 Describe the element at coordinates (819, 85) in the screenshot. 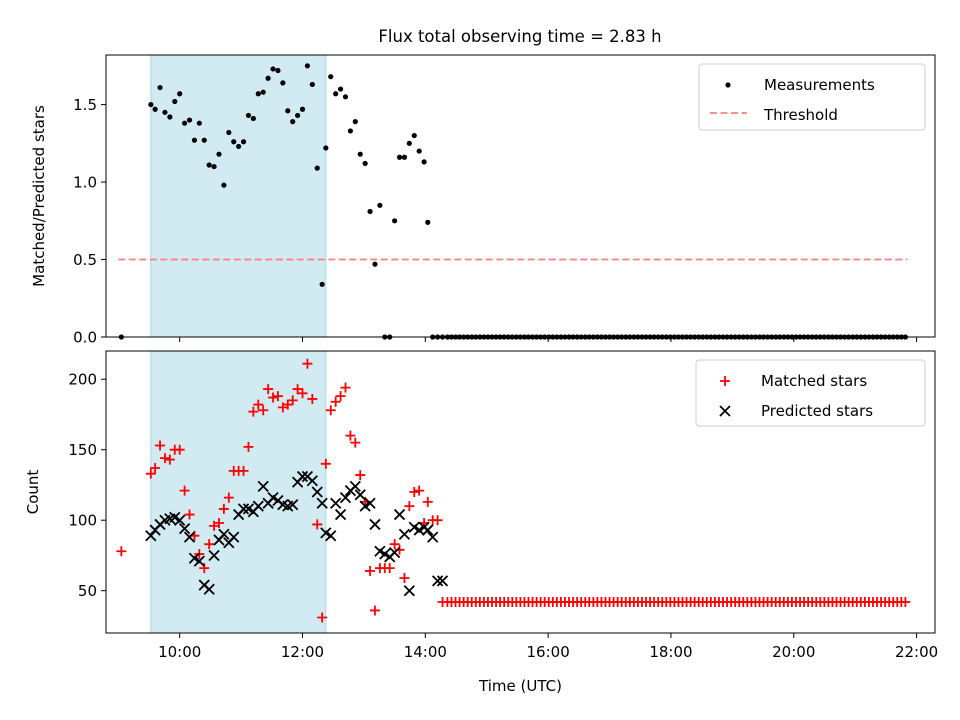

I see `legend-label: Measurements` at that location.